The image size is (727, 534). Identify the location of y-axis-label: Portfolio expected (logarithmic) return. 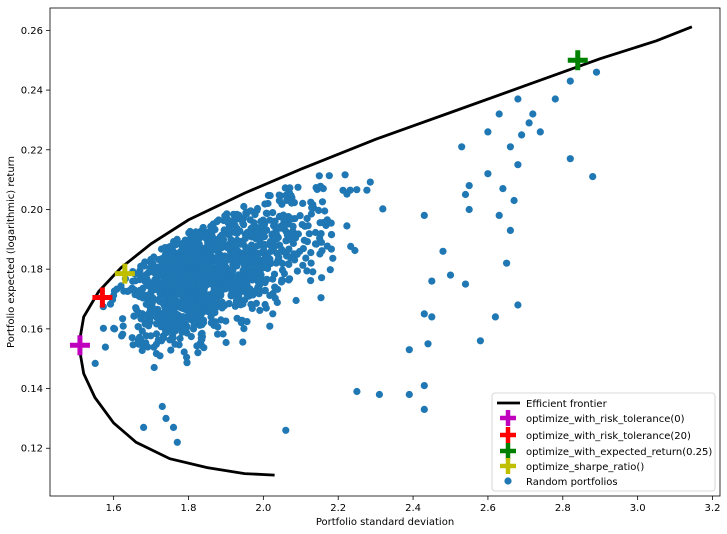
(11, 252).